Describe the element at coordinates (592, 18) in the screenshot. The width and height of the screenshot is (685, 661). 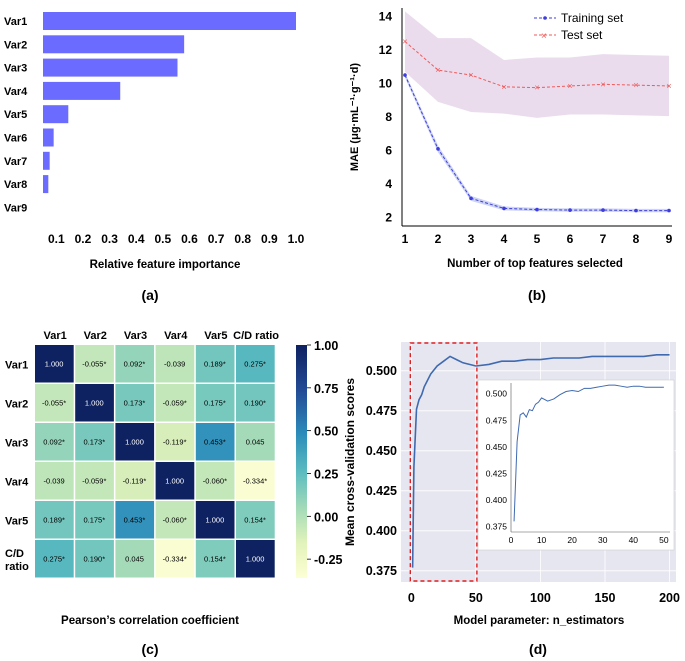
I see `legend-training-label: Training set` at that location.